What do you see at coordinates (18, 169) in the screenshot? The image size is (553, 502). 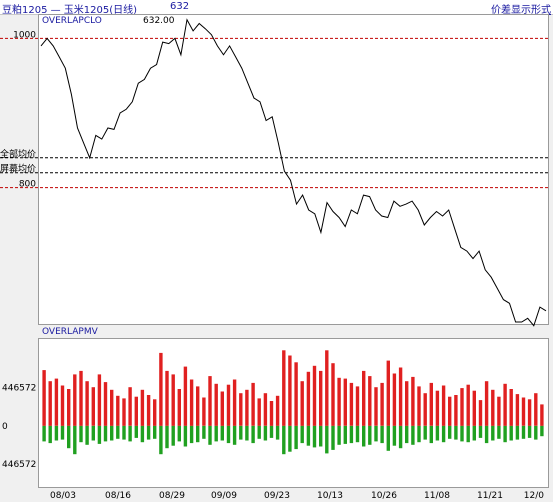 I see `reference-label-2: 屏幕均价` at bounding box center [18, 169].